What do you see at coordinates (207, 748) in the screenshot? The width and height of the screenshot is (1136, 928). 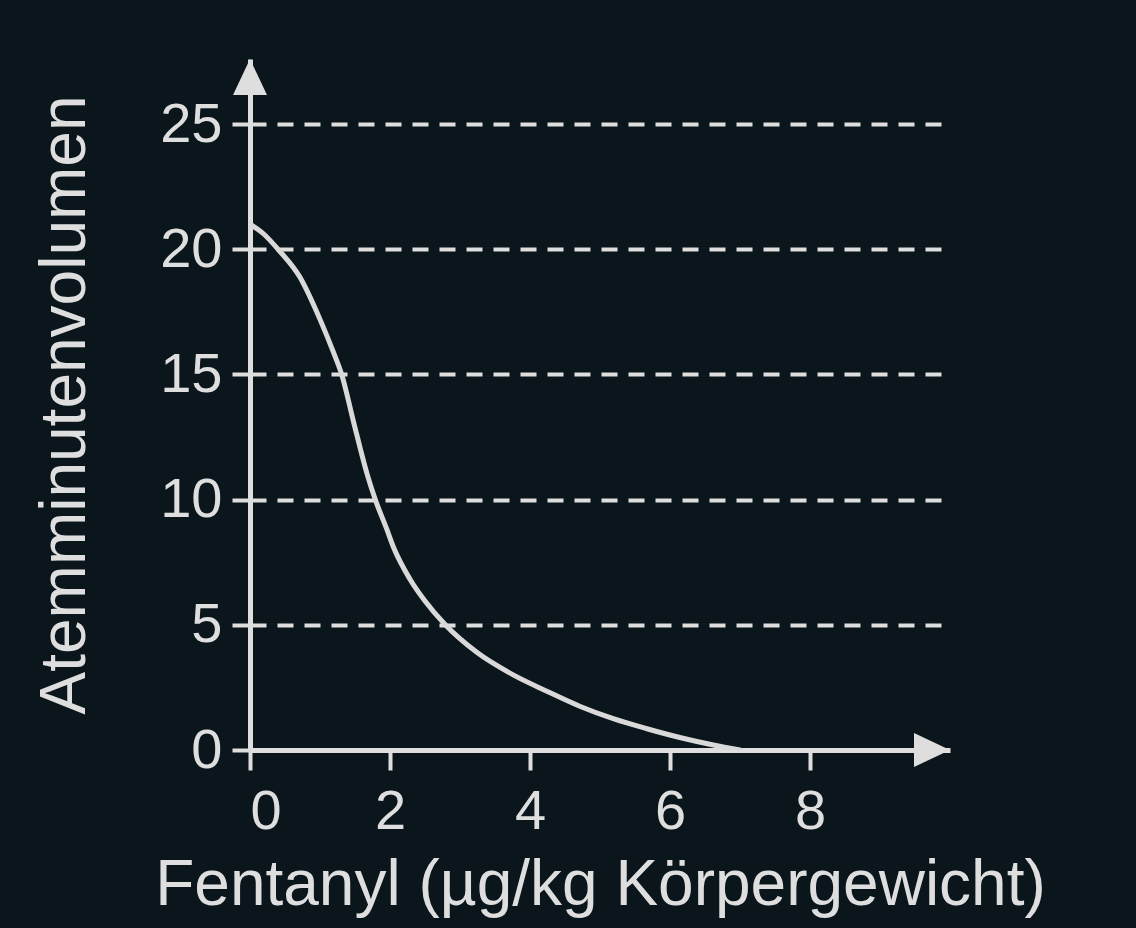 I see `y-tick-label: 0` at bounding box center [207, 748].